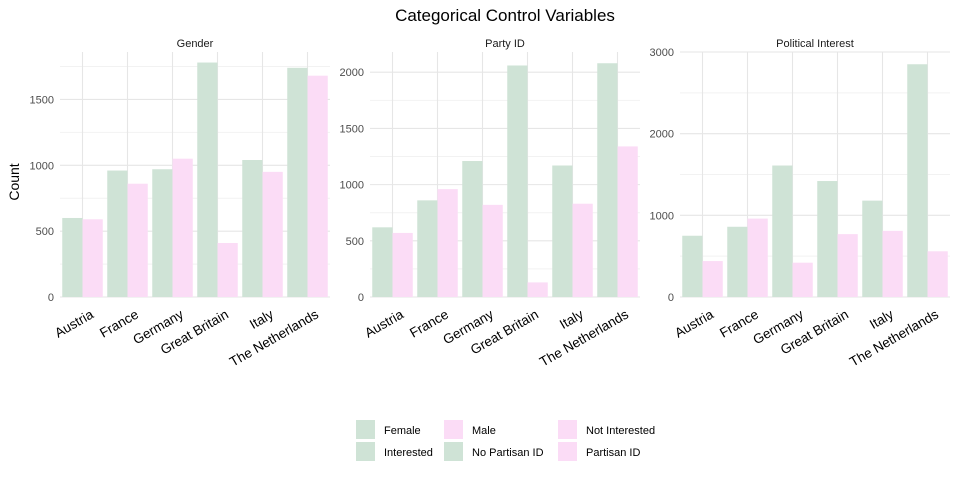 This screenshot has height=485, width=960. What do you see at coordinates (508, 453) in the screenshot?
I see `legend-label: No Partisan ID` at bounding box center [508, 453].